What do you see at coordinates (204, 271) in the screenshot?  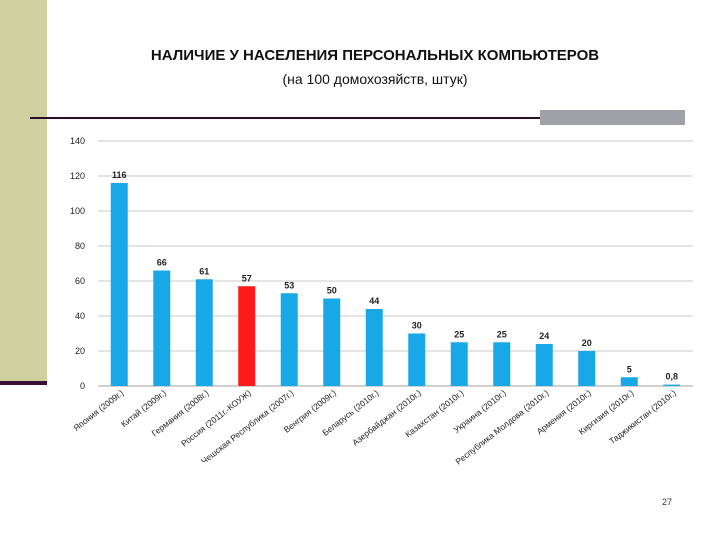 I see `data-label: 61` at bounding box center [204, 271].